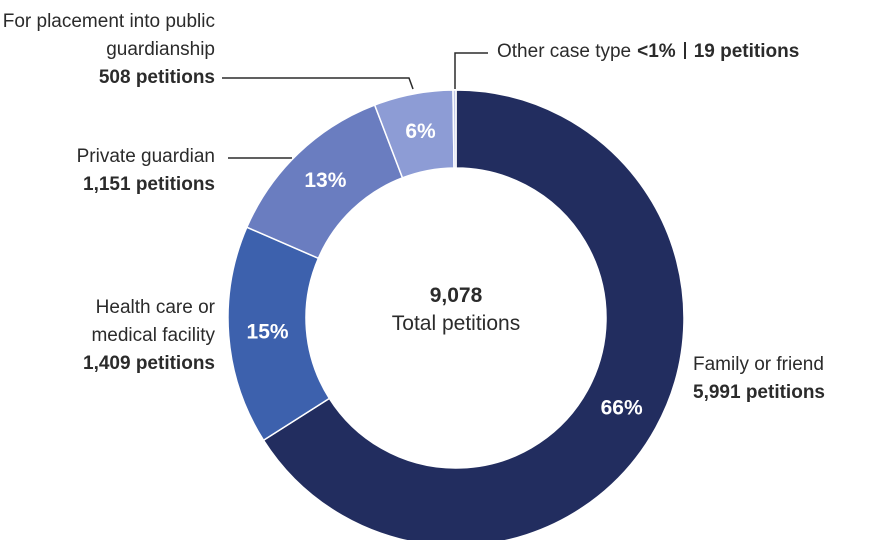 The image size is (869, 540). What do you see at coordinates (156, 77) in the screenshot?
I see `value-label: 508 petitions` at bounding box center [156, 77].